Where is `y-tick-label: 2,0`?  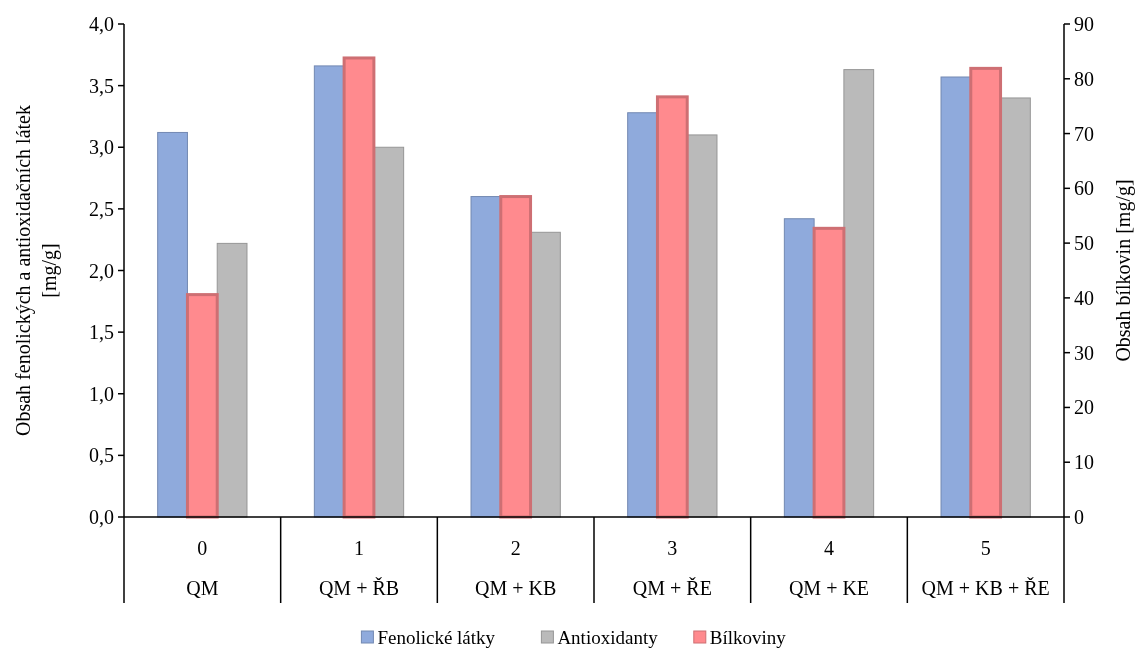 y-tick-label: 2,0 is located at coordinates (101, 270).